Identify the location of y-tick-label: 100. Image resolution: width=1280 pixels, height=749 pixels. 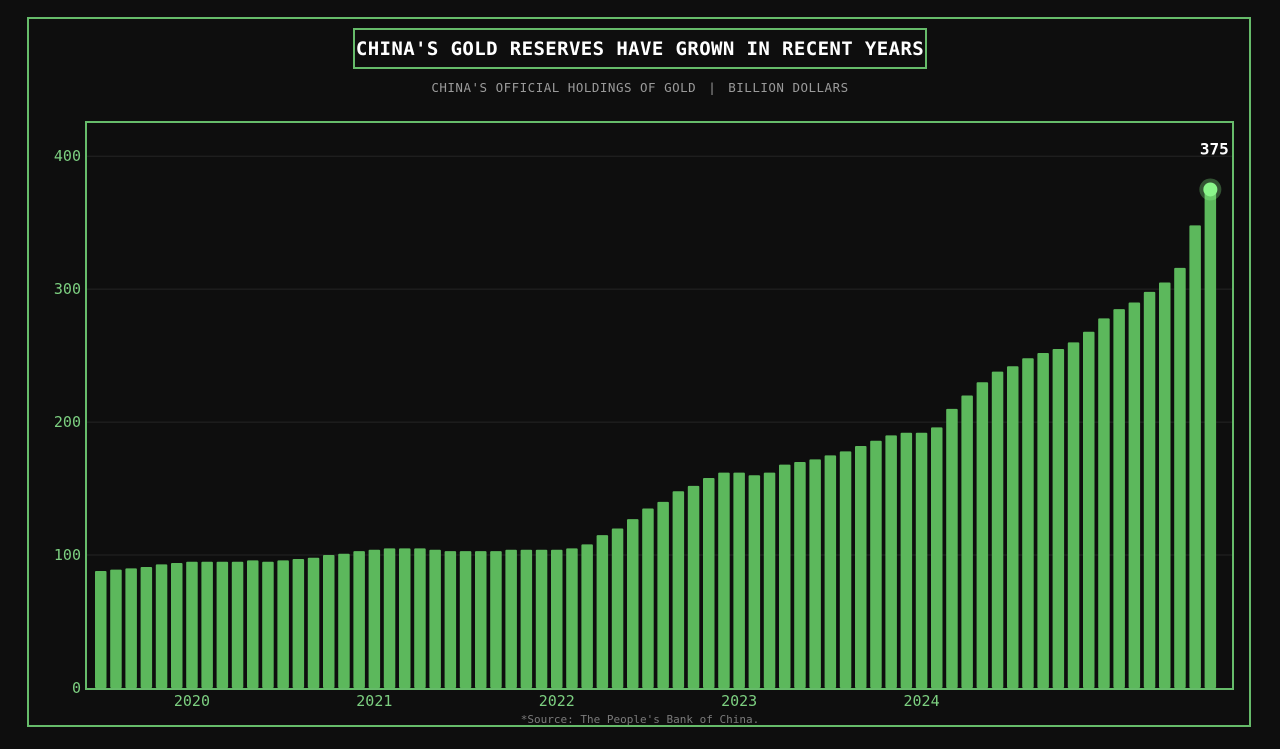
(67, 555).